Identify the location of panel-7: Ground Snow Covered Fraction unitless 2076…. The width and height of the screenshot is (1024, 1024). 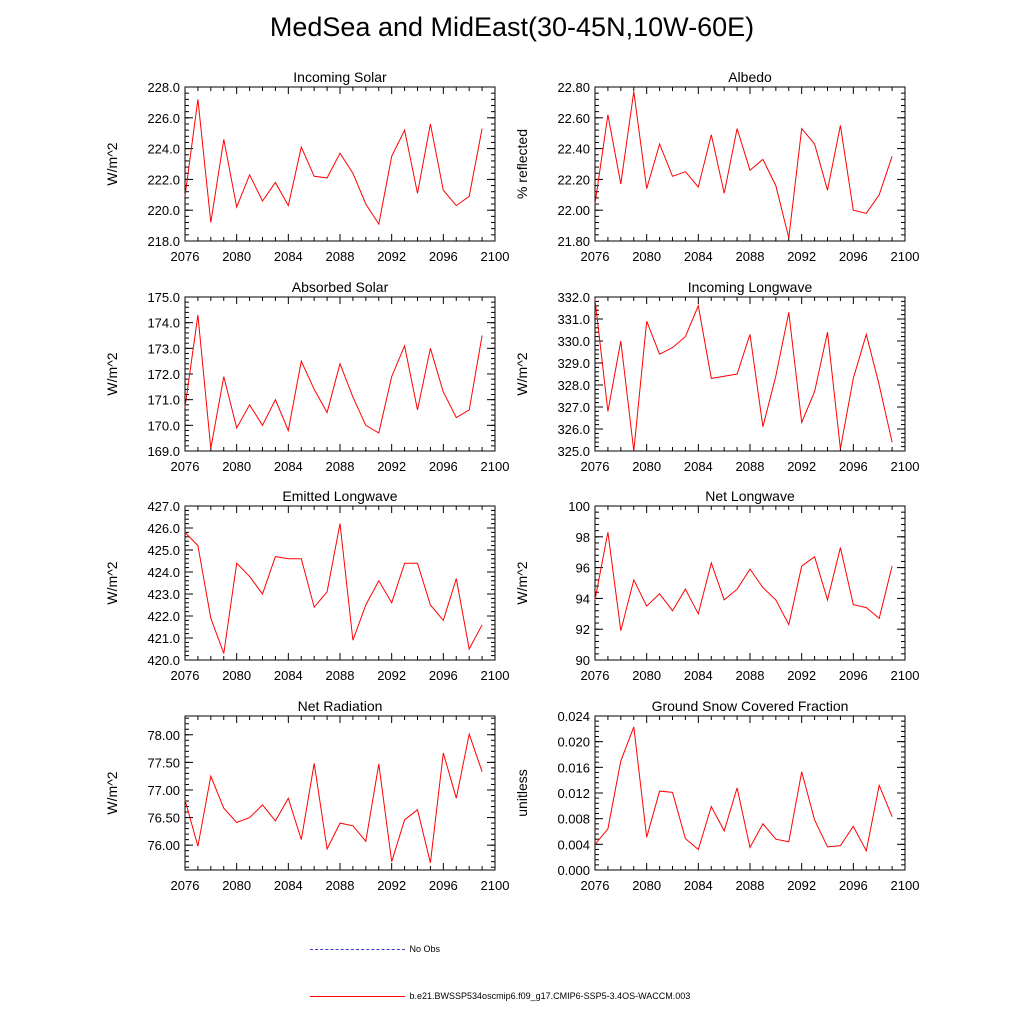
(716, 795).